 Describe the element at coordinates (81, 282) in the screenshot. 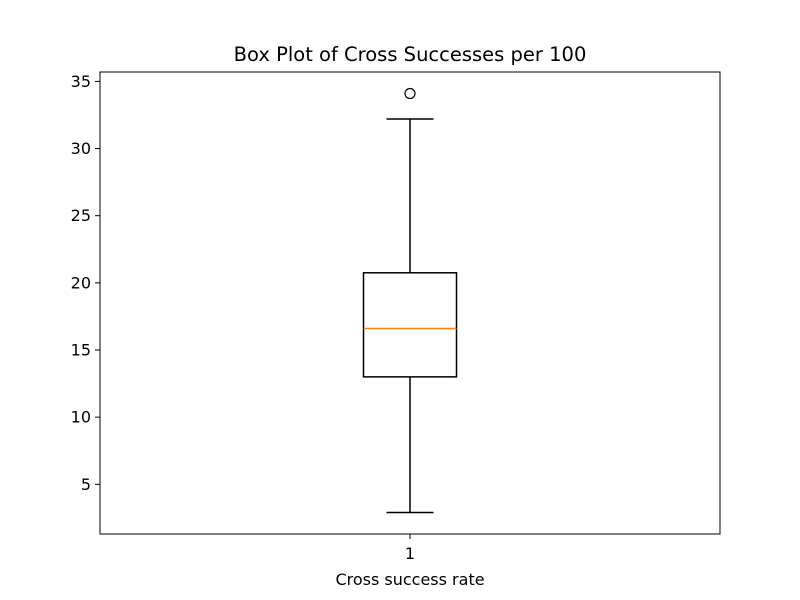

I see `y-tick-label: 20` at that location.